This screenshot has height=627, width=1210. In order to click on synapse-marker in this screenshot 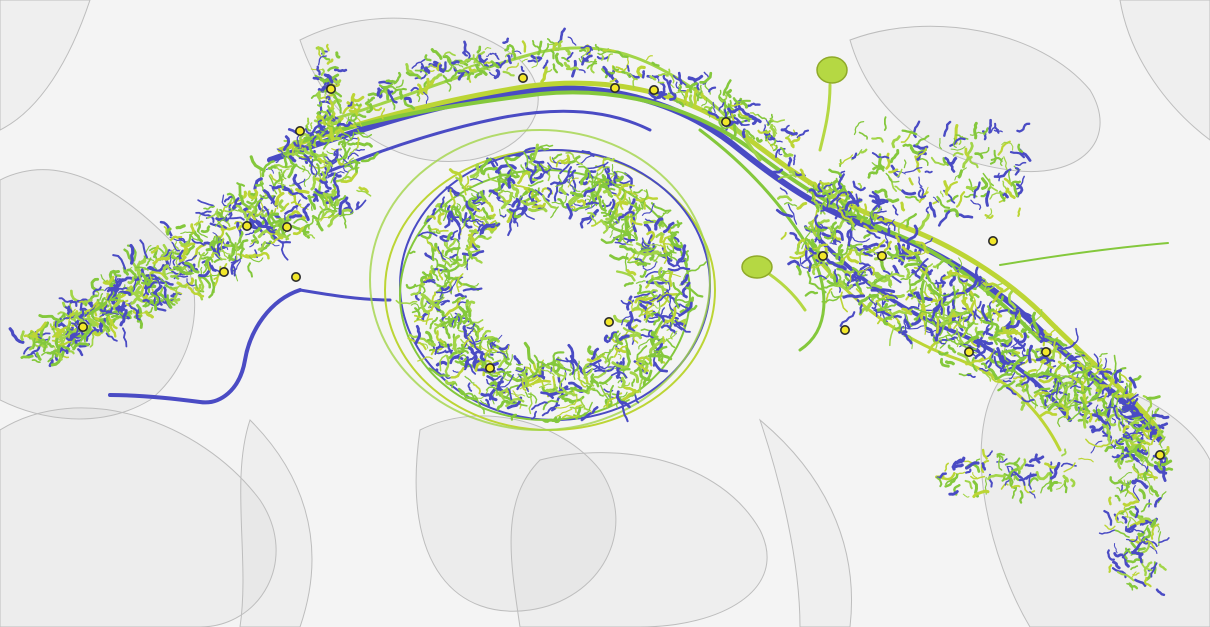, I will do `click(608, 321)`.